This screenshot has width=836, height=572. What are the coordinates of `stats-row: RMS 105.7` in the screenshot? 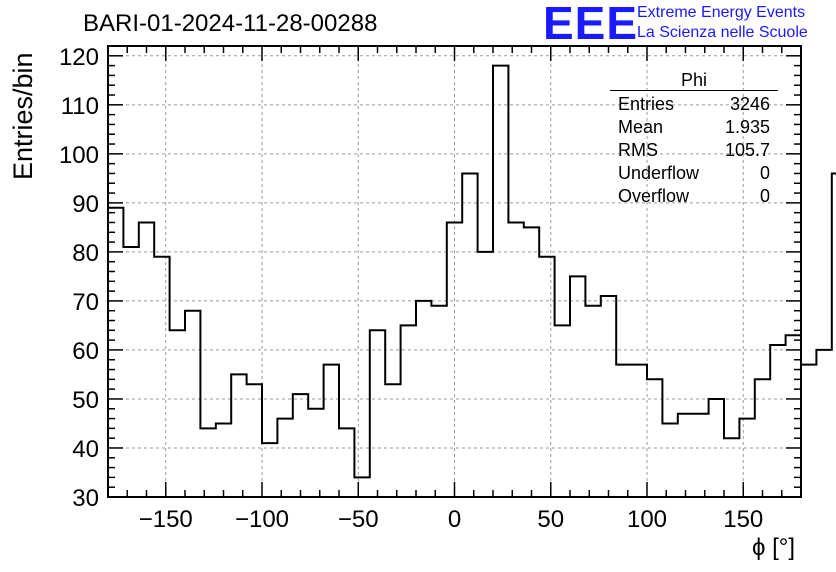 It's located at (694, 150).